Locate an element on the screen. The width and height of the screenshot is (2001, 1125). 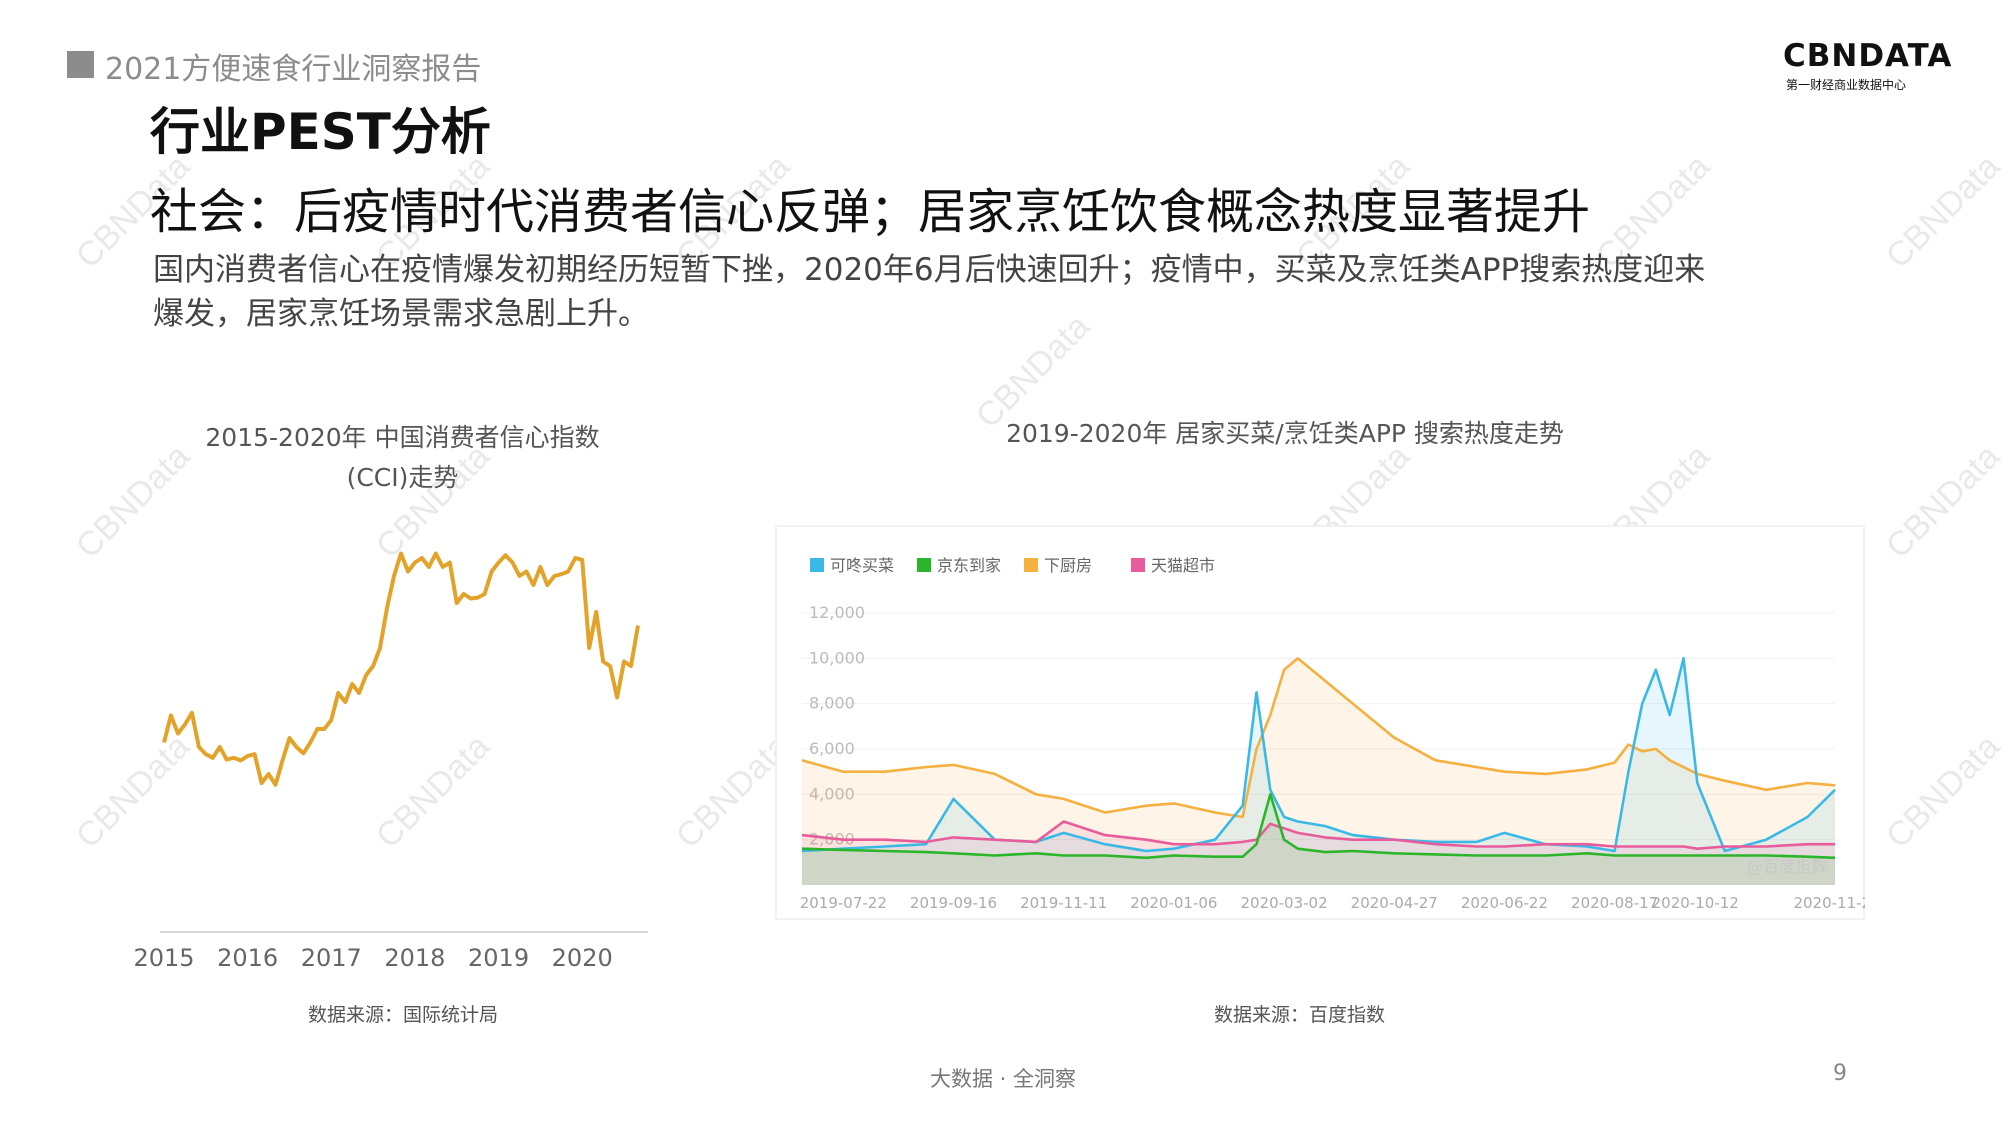
legend-label: 下厨房 is located at coordinates (1068, 565).